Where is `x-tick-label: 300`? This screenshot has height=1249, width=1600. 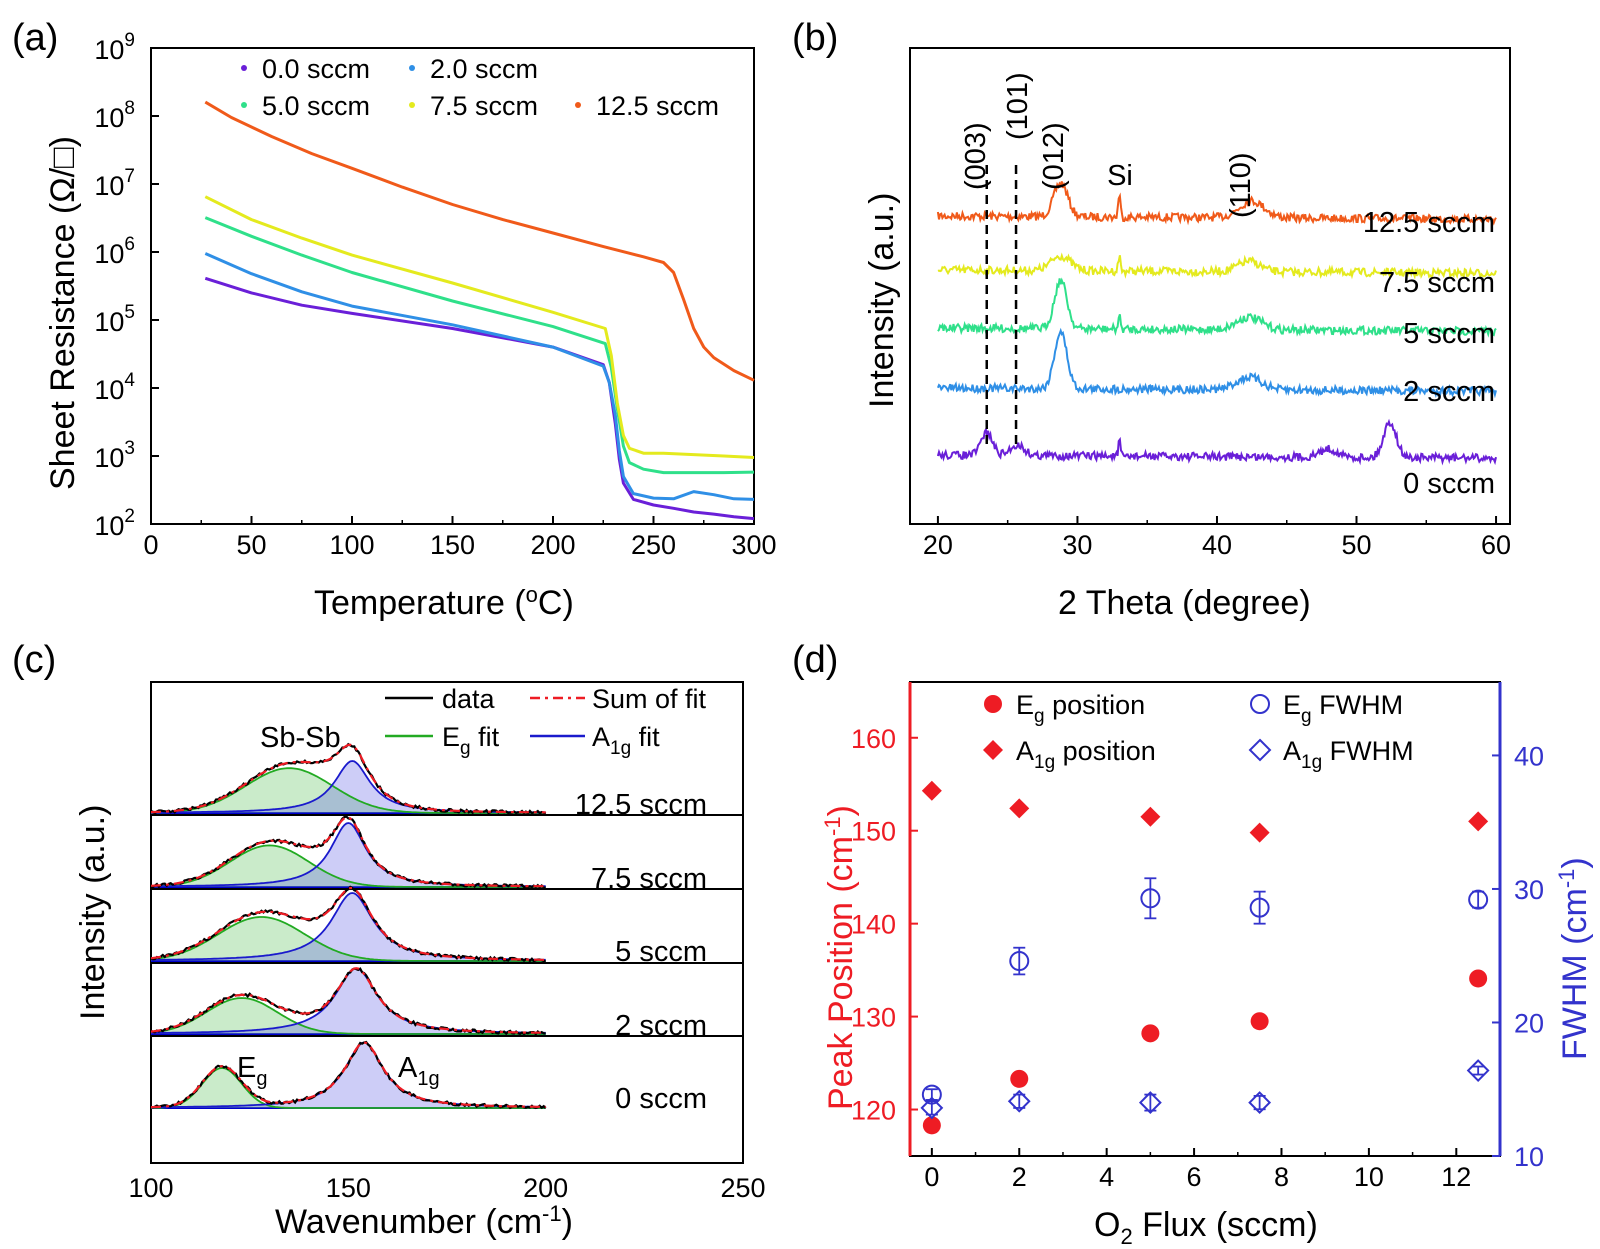 x-tick-label: 300 is located at coordinates (753, 545).